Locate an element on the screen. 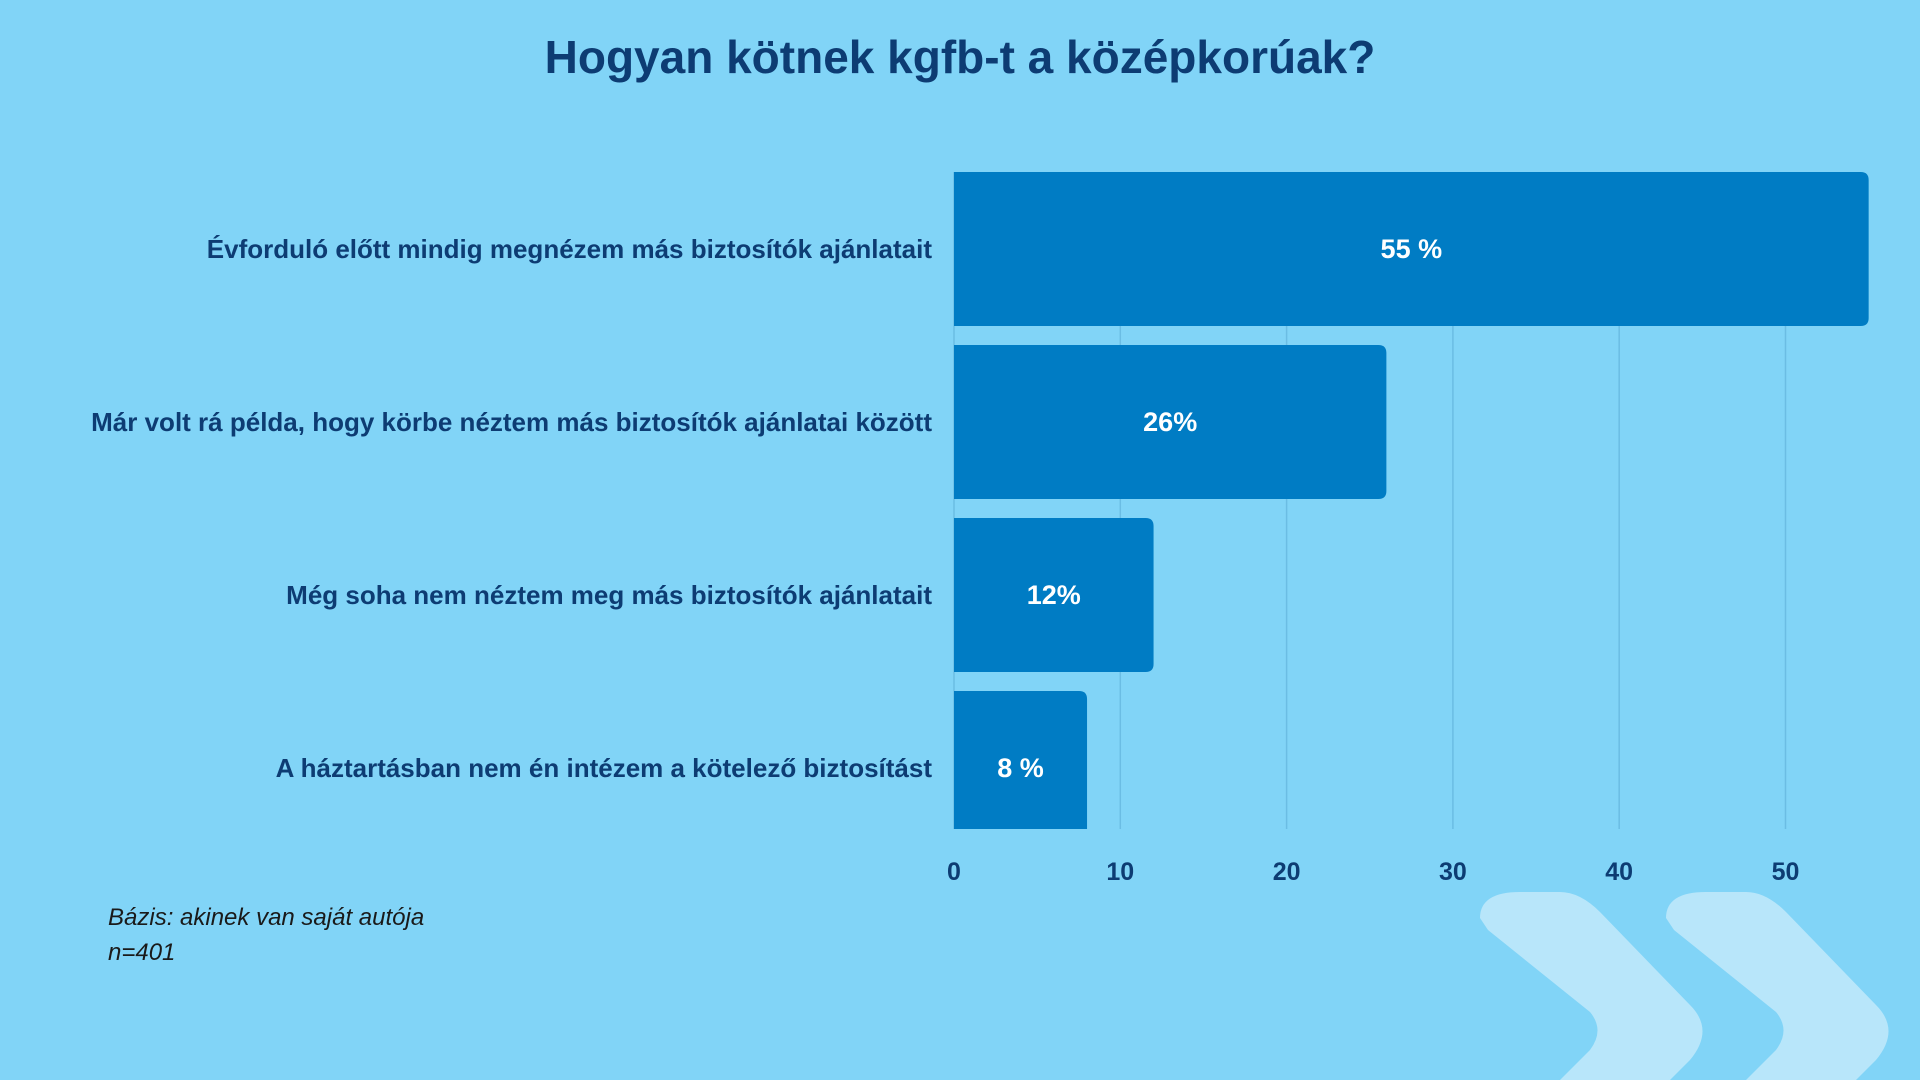 The height and width of the screenshot is (1080, 1920). value-label: 26% is located at coordinates (1170, 422).